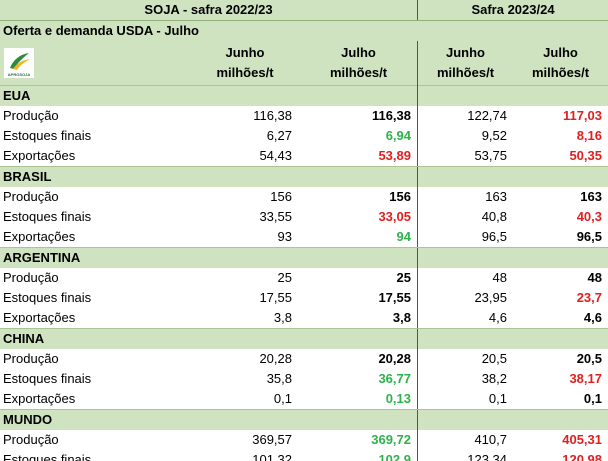 The width and height of the screenshot is (608, 461). Describe the element at coordinates (19, 65) in the screenshot. I see `aprosoja-logo-icon: APROSOJA` at that location.